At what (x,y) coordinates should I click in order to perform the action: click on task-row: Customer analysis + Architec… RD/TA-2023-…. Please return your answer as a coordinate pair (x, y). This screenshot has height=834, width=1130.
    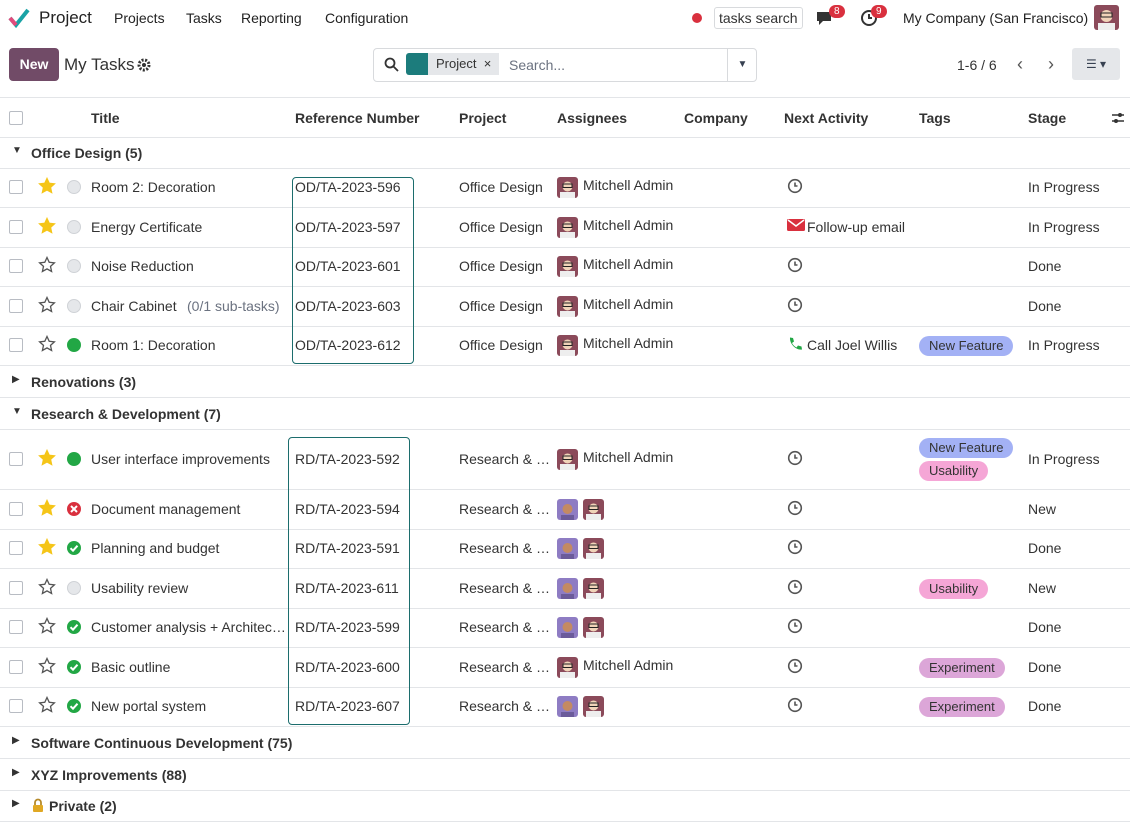
    Looking at the image, I should click on (565, 628).